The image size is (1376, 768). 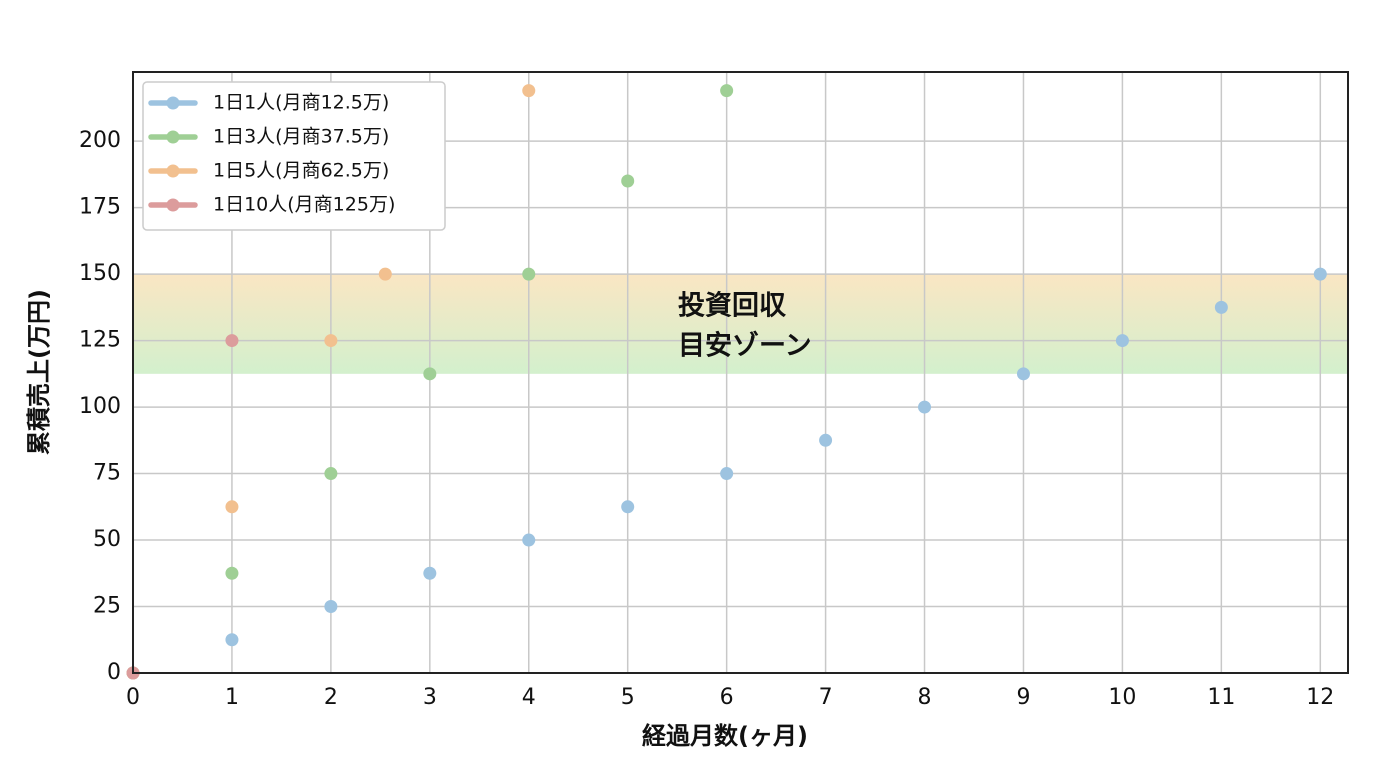 I want to click on legend-label: 1日10人(月商125万), so click(x=304, y=205).